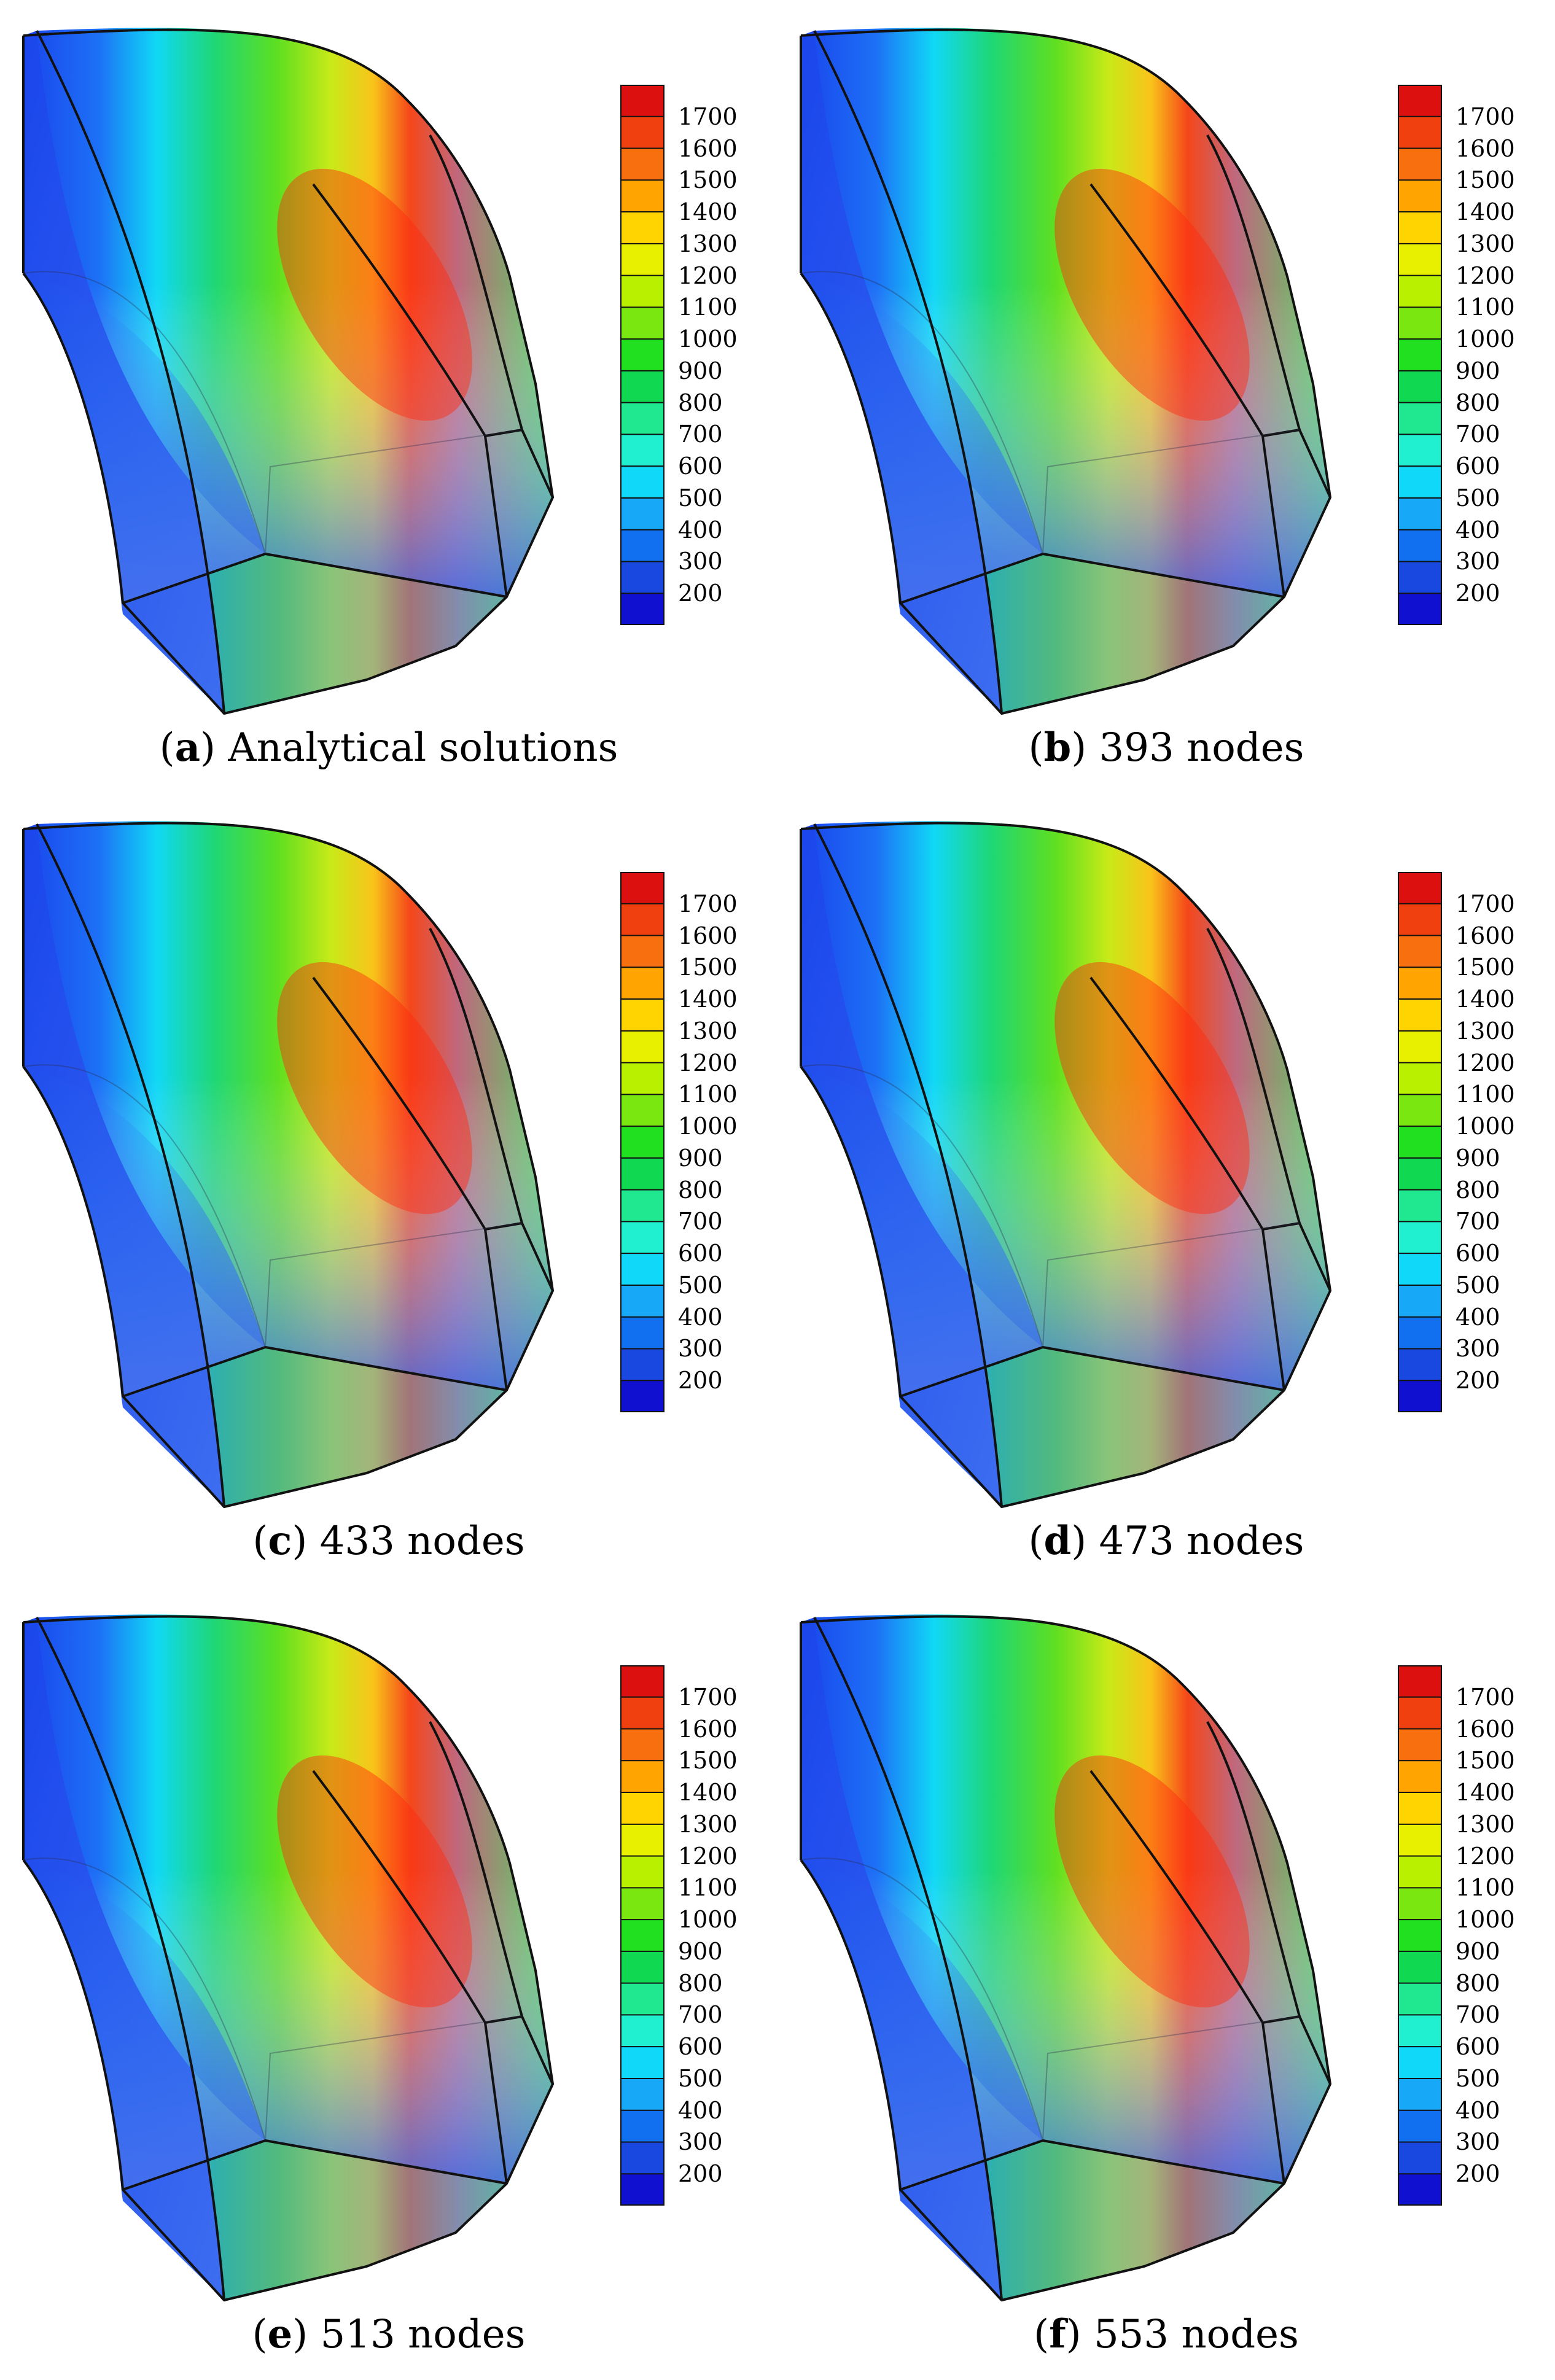 The image size is (1555, 2380). Describe the element at coordinates (1065, 371) in the screenshot. I see `mesh-outline` at that location.